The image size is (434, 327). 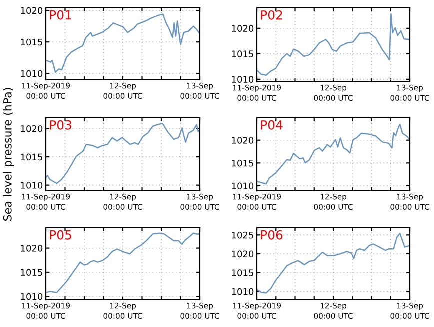 I want to click on chart-title: P04, so click(x=272, y=125).